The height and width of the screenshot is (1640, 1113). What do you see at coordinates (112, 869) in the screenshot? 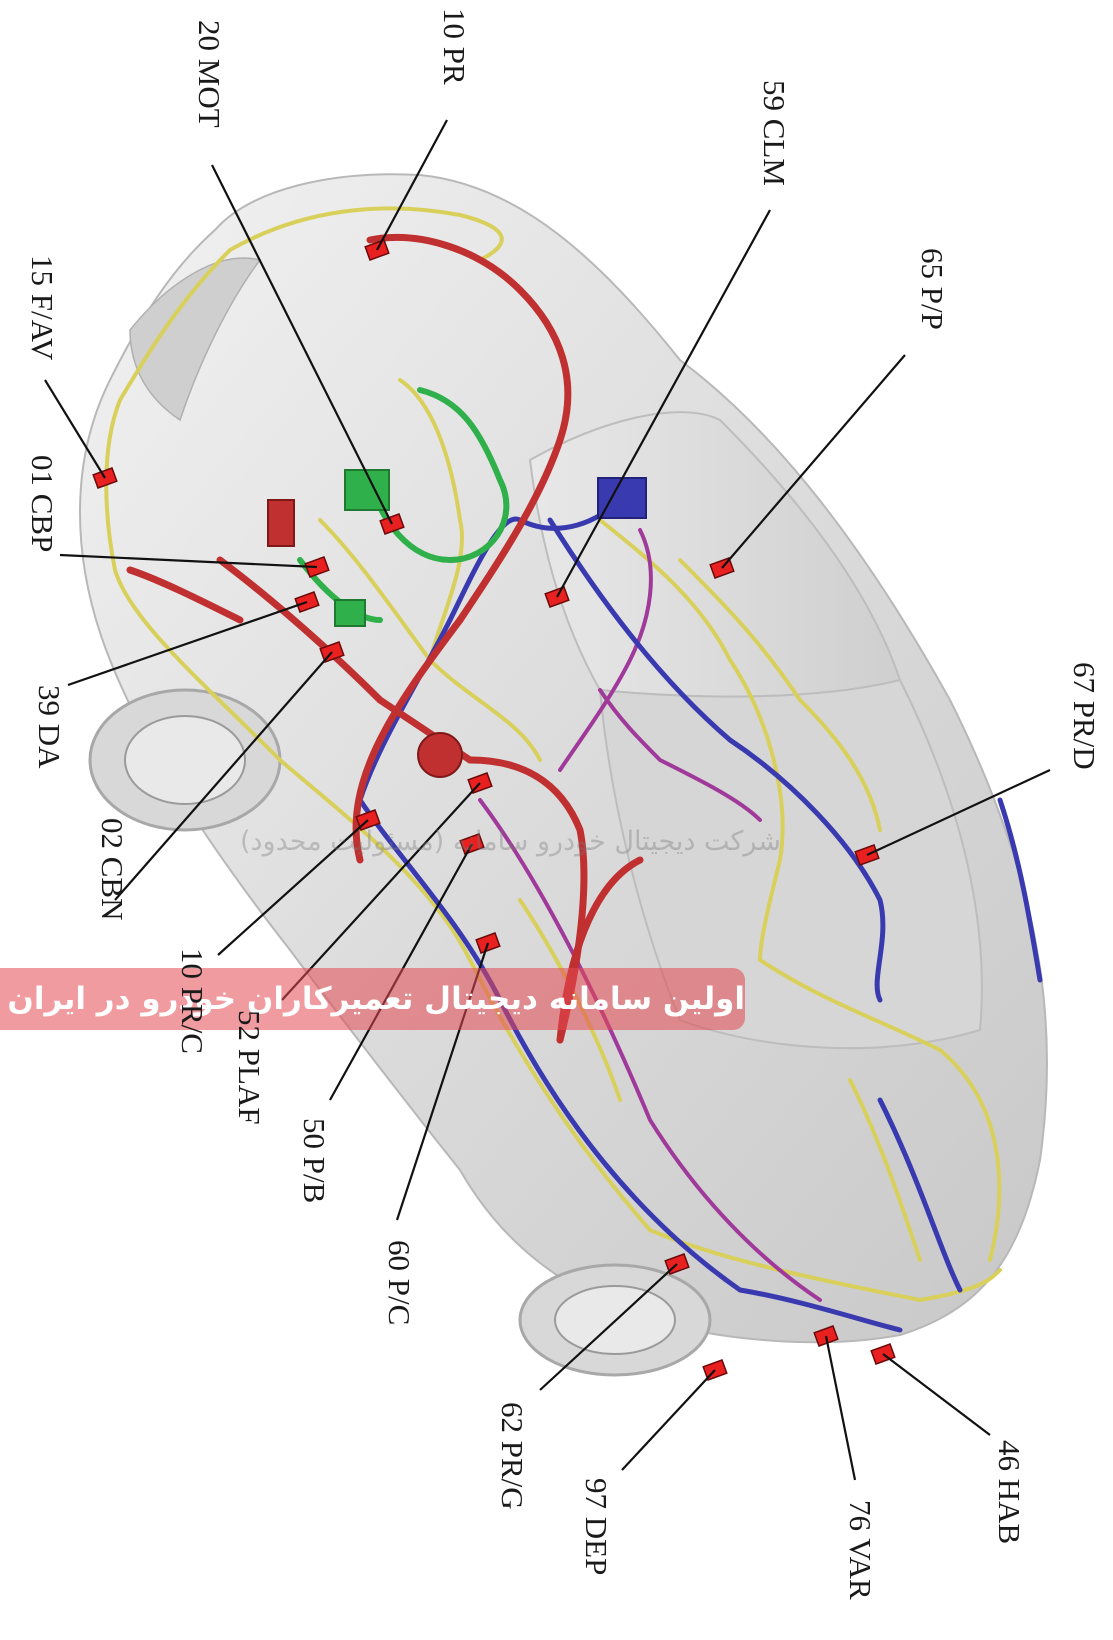
I see `label-02-cbn: 02 CBN` at bounding box center [112, 869].